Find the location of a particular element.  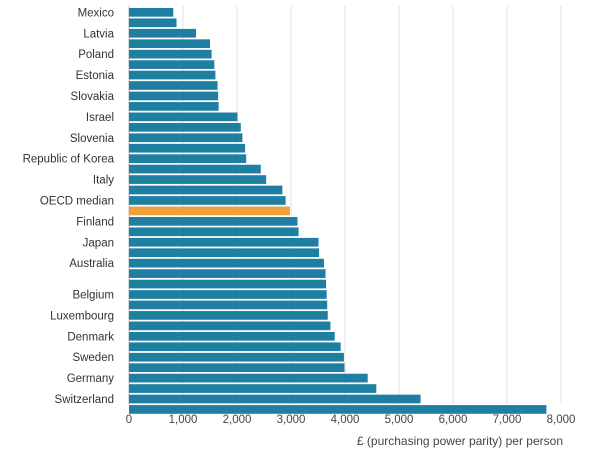

category-label: Denmark is located at coordinates (90, 337).